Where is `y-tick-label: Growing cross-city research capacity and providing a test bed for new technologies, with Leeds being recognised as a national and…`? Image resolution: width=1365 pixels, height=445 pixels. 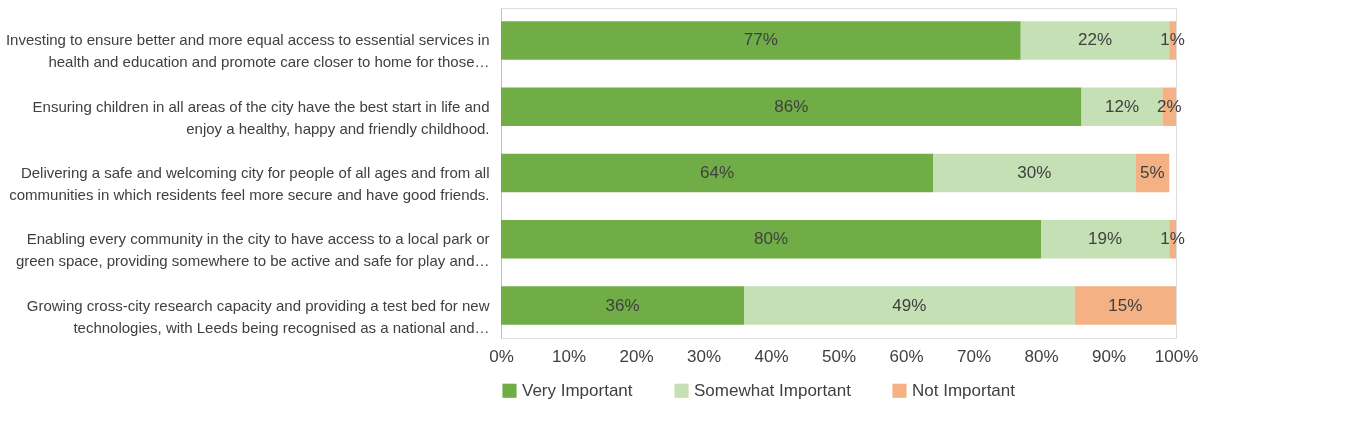 y-tick-label: Growing cross-city research capacity and providing a test bed for new technologies, with Leeds being recognised as a national and… is located at coordinates (258, 316).